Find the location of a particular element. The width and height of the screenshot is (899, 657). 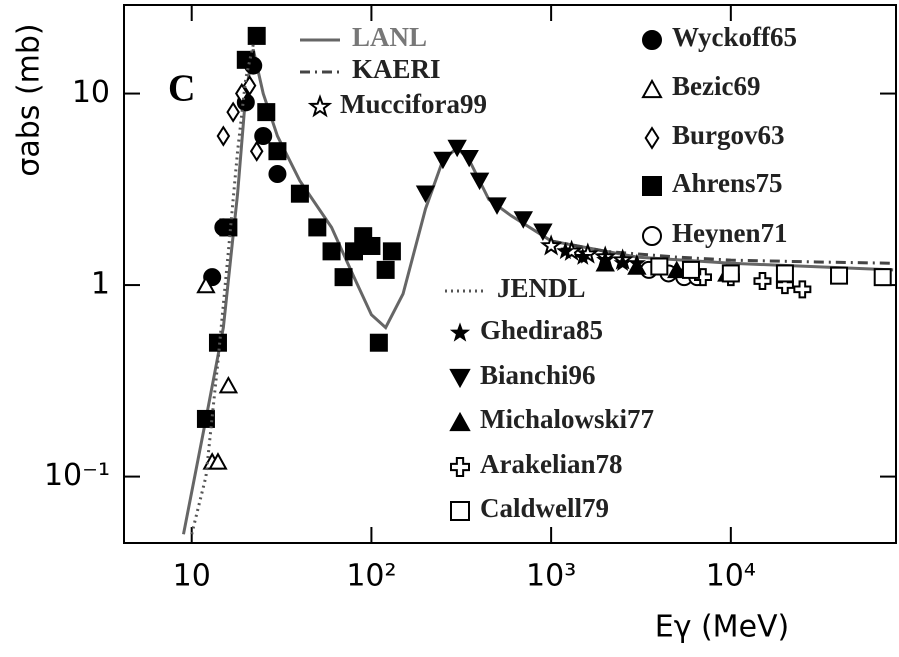

legend-label: Ghedira85 is located at coordinates (541, 330).